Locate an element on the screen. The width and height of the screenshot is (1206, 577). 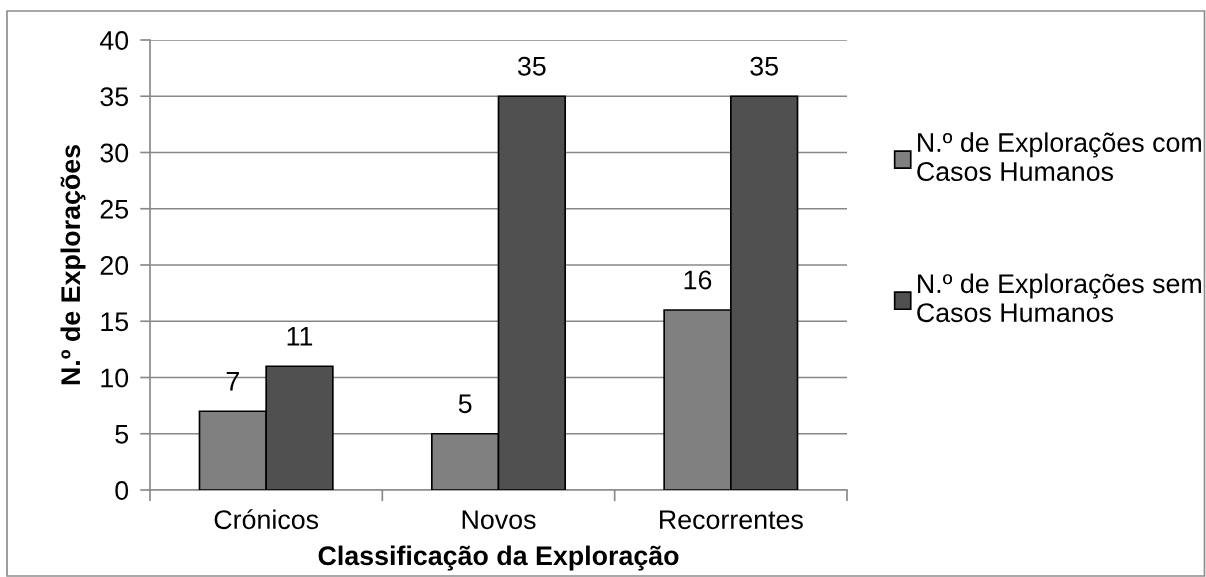
data-label: 16 is located at coordinates (698, 280).